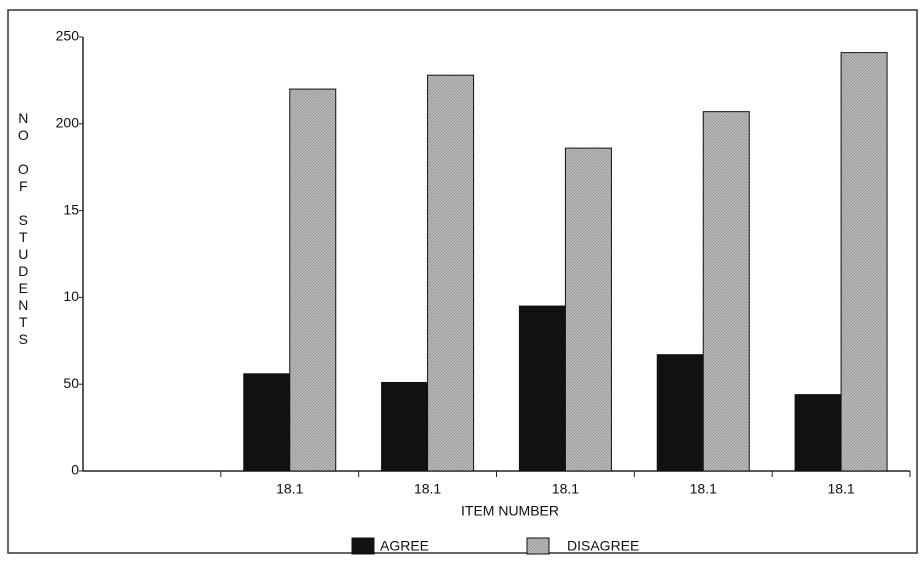 The image size is (922, 561). What do you see at coordinates (404, 546) in the screenshot?
I see `legend-label: AGREE` at bounding box center [404, 546].